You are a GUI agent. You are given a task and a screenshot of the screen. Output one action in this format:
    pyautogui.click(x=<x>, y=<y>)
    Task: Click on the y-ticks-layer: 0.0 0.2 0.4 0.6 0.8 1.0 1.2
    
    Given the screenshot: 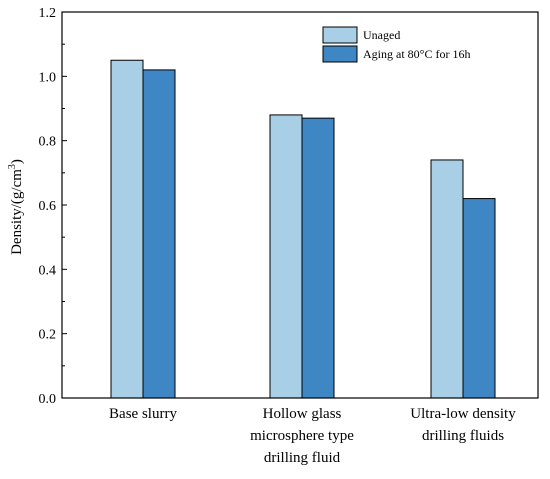 What is the action you would take?
    pyautogui.click(x=53, y=206)
    